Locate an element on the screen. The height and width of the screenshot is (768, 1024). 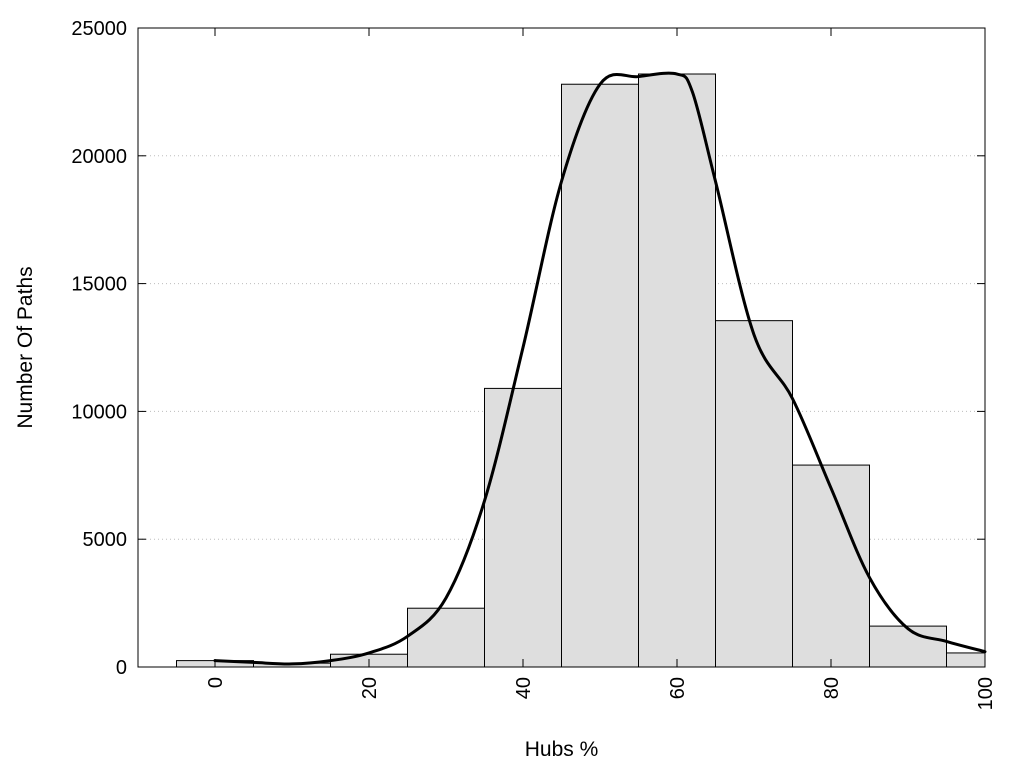
x-tick-label-60: 60 is located at coordinates (678, 688).